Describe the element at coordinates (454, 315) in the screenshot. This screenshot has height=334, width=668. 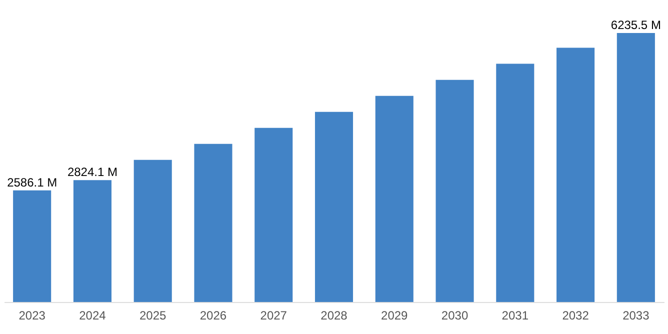
I see `x-tick-label: 2030` at that location.